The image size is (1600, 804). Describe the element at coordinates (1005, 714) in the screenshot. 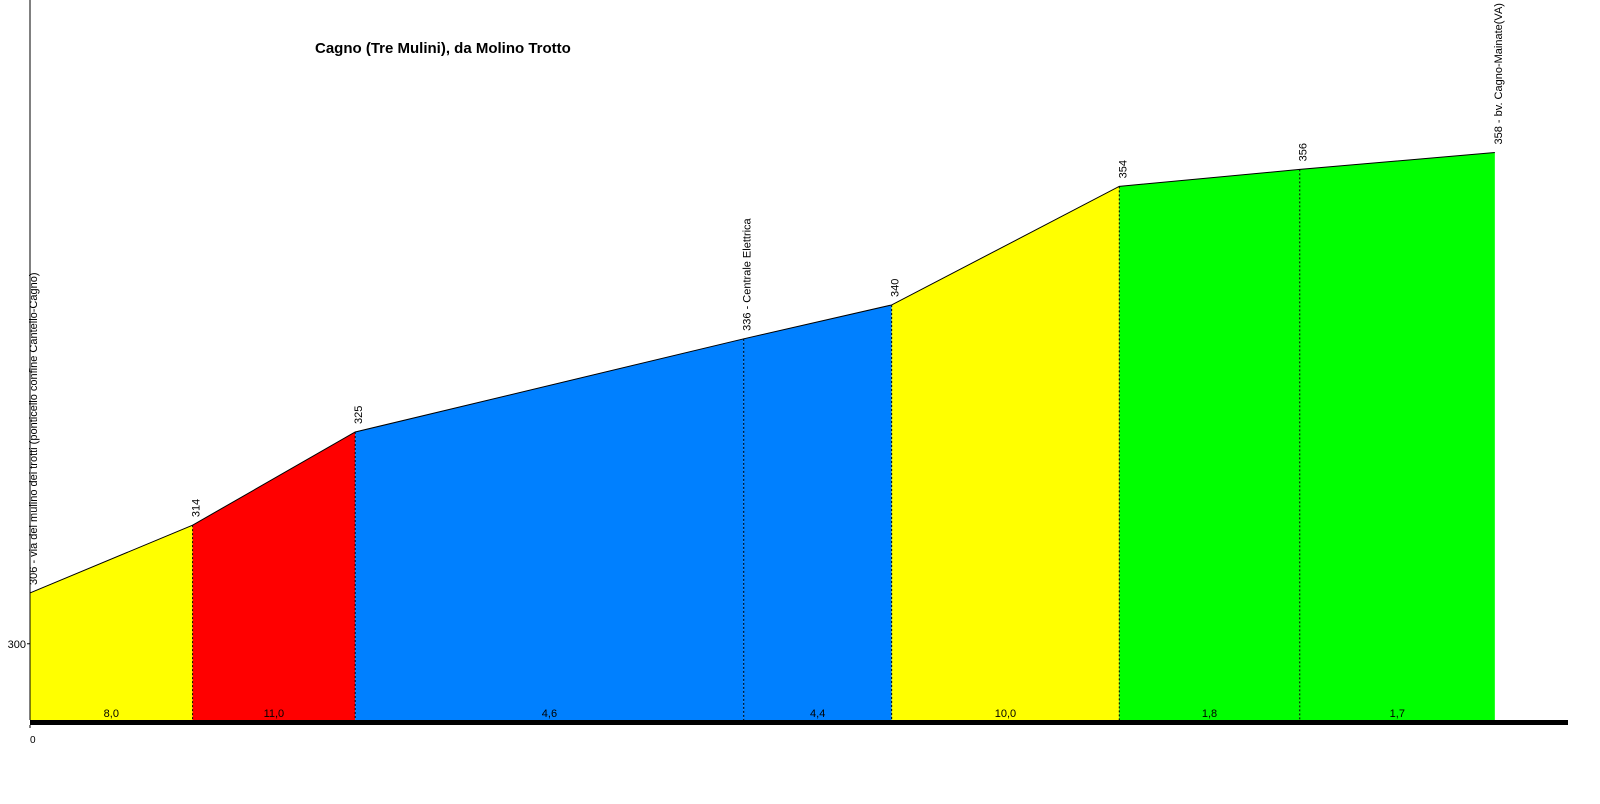

I see `segment-gradient-label: 10,0` at that location.